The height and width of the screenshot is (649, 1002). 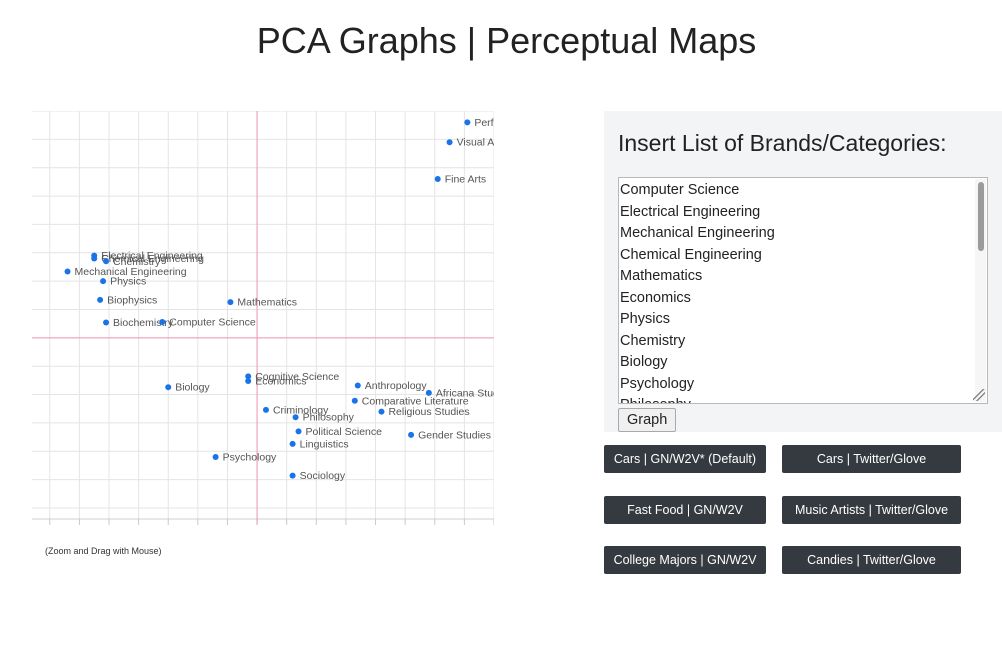 I want to click on brand-list-line: Mechanical Engineering, so click(x=697, y=233).